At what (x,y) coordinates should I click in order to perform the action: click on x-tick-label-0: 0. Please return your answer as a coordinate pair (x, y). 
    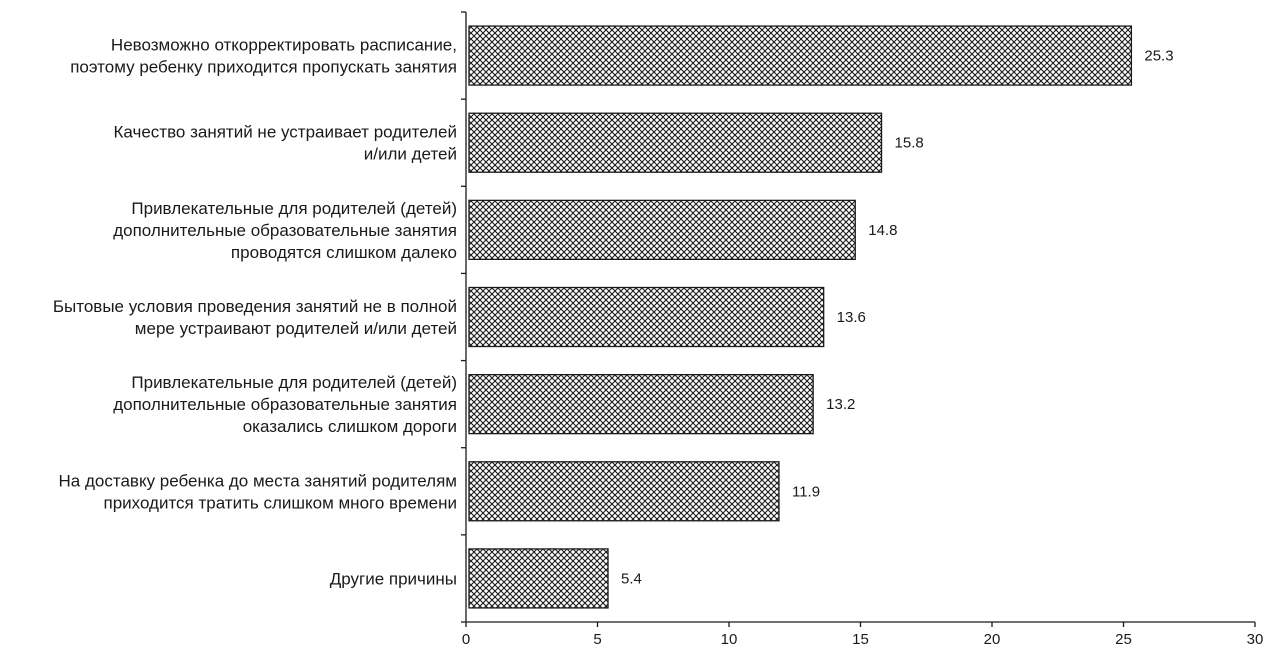
    Looking at the image, I should click on (466, 639).